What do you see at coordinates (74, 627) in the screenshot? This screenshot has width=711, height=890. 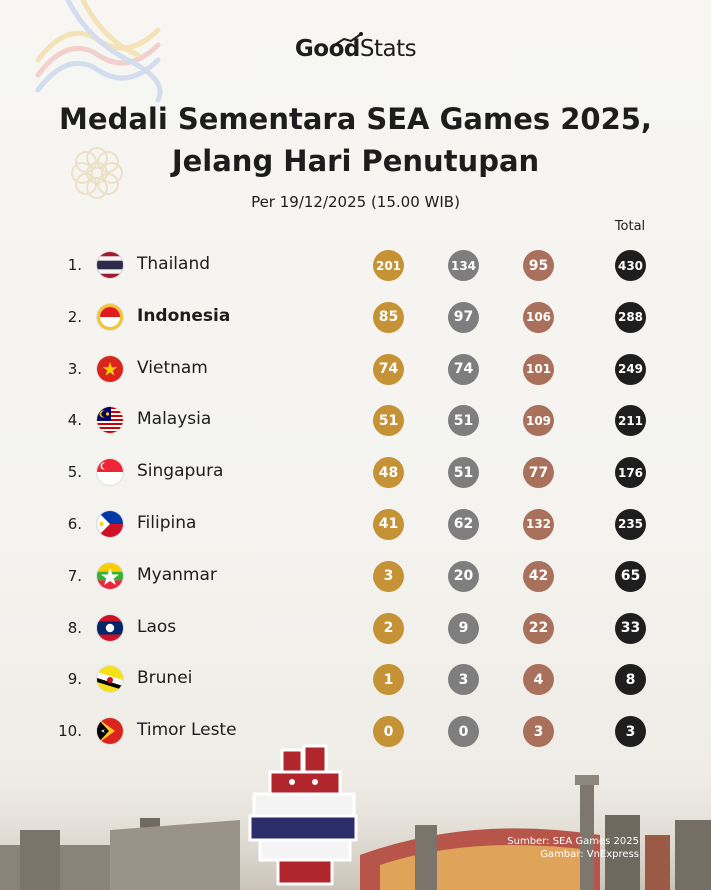 I see `rank-label: 8.` at bounding box center [74, 627].